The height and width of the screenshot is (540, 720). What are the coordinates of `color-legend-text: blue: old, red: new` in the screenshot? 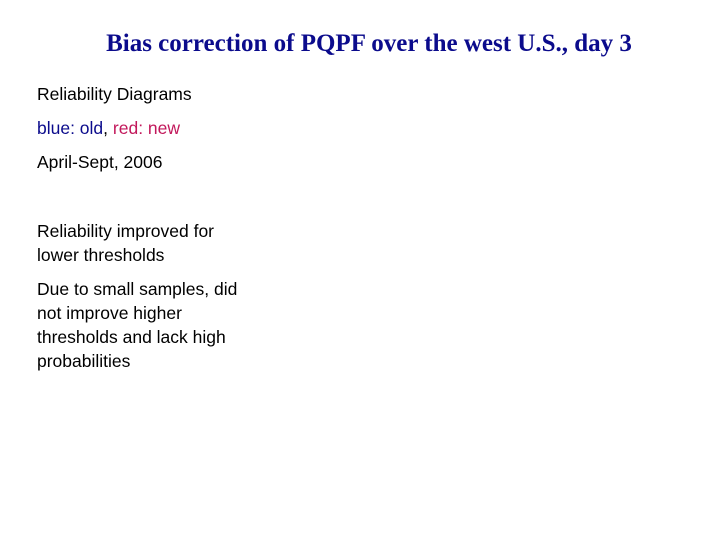 It's located at (144, 128).